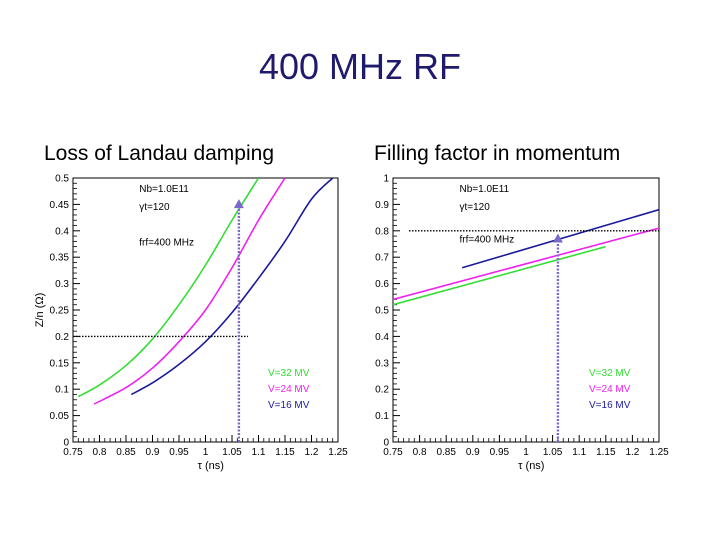  What do you see at coordinates (164, 189) in the screenshot?
I see `left-info-line: Nb=1.0E11` at bounding box center [164, 189].